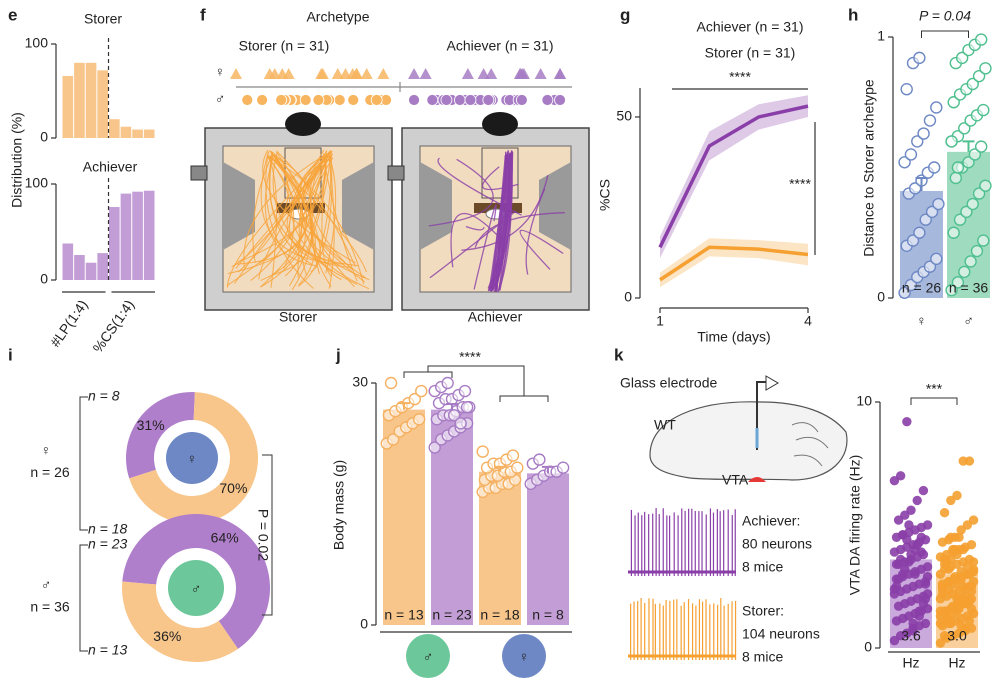 The height and width of the screenshot is (682, 999). Describe the element at coordinates (203, 14) in the screenshot. I see `panel-letter: f` at that location.